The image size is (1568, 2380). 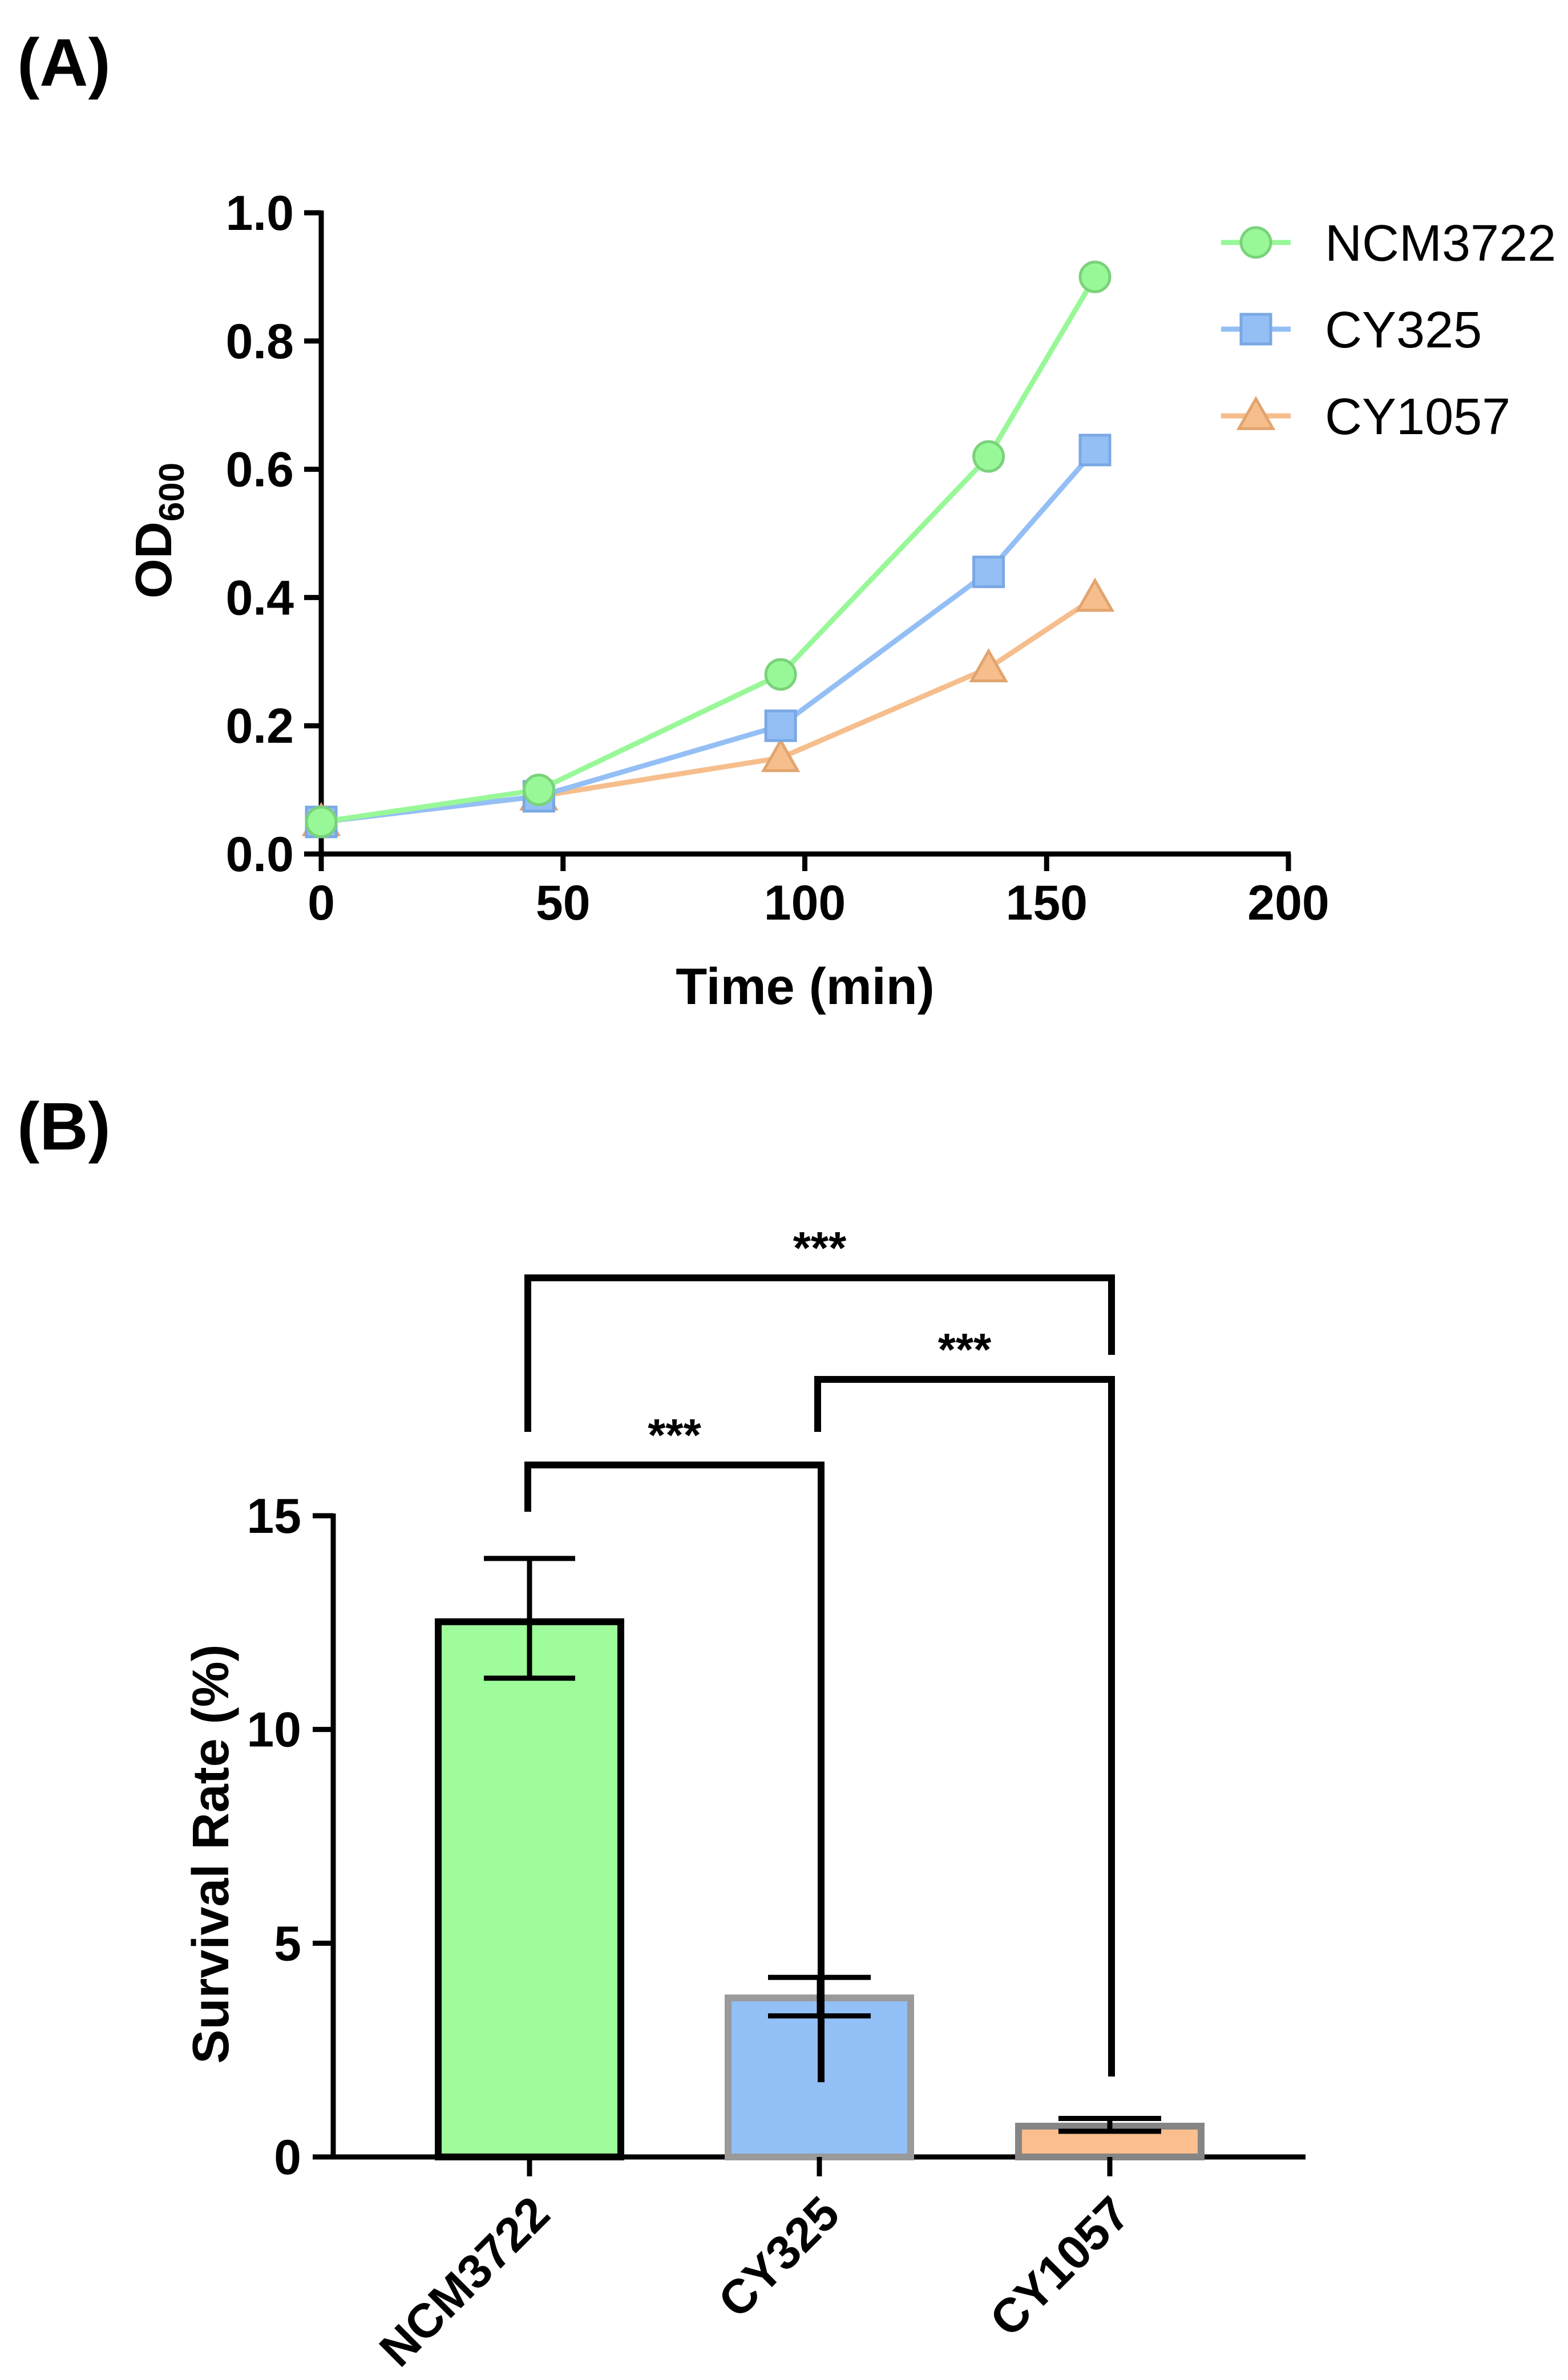 What do you see at coordinates (172, 492) in the screenshot?
I see `panel-a-y-axis-title-subscript: 600` at bounding box center [172, 492].